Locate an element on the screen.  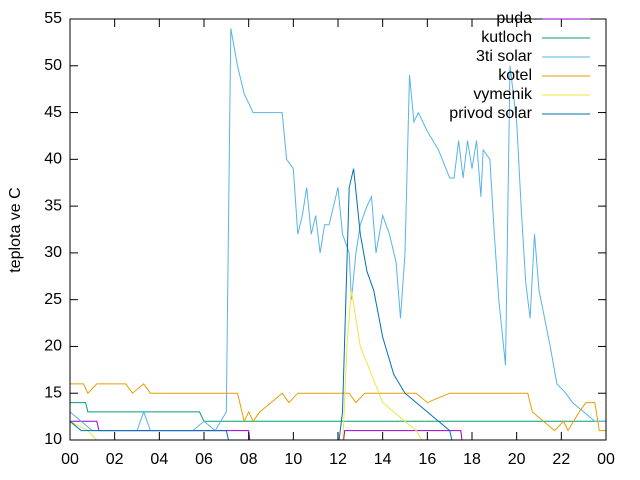
x-tick-label: 06 is located at coordinates (204, 459).